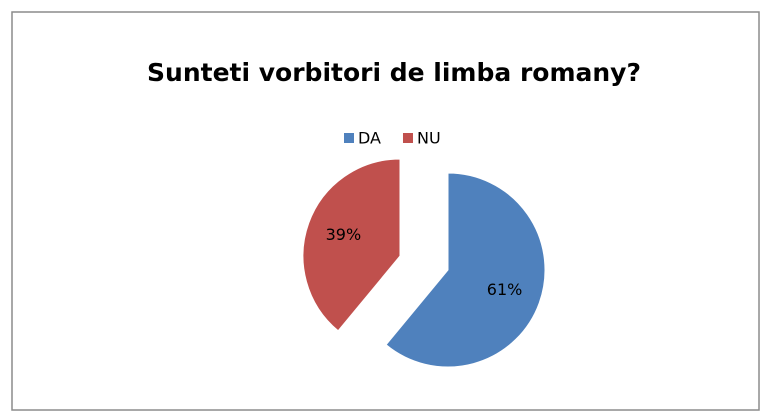 This screenshot has height=420, width=771. I want to click on chart-title: Sunteti vorbitori de limba romany?, so click(394, 72).